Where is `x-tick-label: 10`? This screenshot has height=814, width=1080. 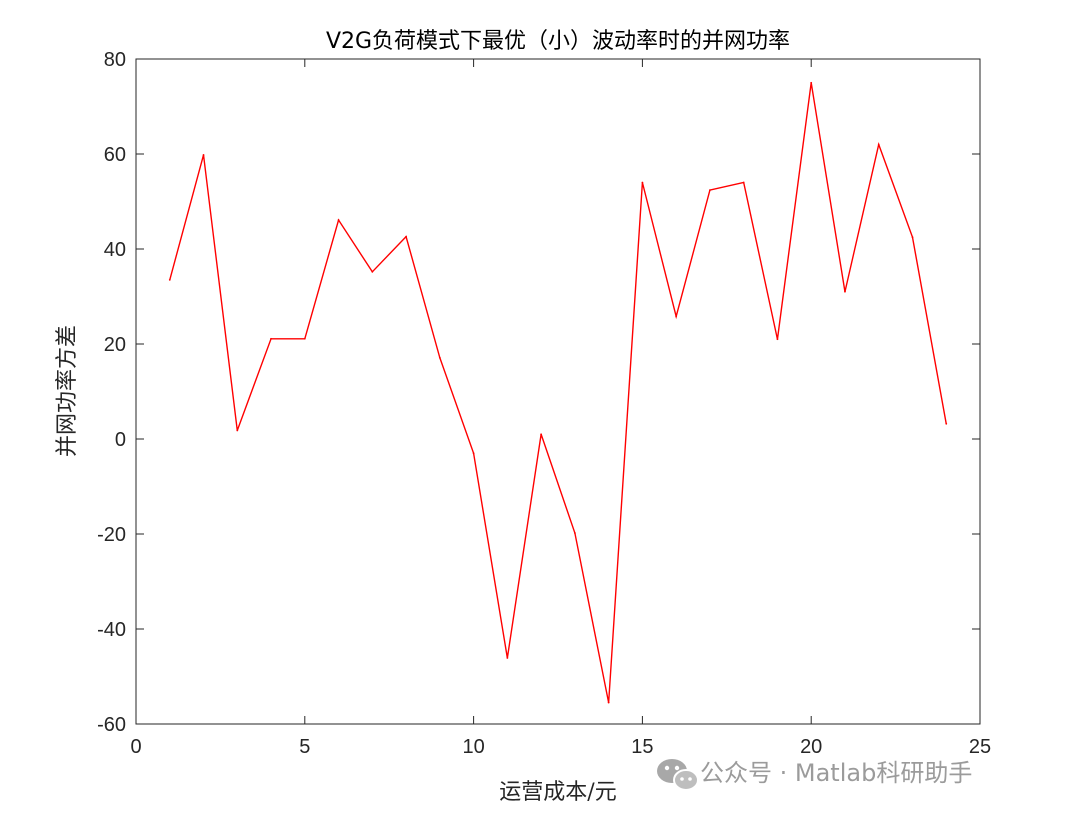
x-tick-label: 10 is located at coordinates (473, 747).